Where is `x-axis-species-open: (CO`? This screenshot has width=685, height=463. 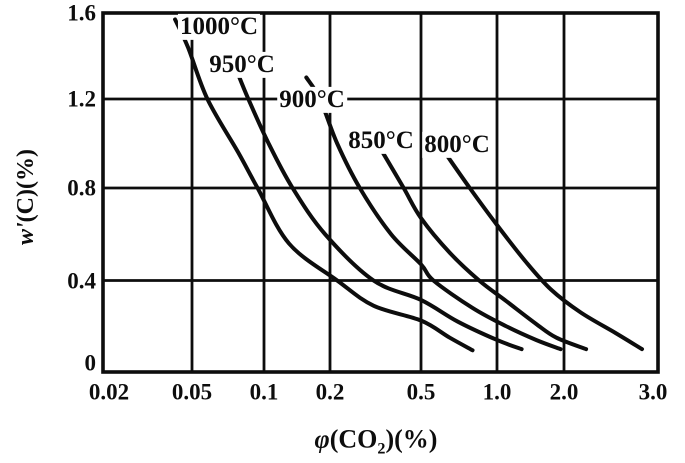 x-axis-species-open: (CO is located at coordinates (353, 439).